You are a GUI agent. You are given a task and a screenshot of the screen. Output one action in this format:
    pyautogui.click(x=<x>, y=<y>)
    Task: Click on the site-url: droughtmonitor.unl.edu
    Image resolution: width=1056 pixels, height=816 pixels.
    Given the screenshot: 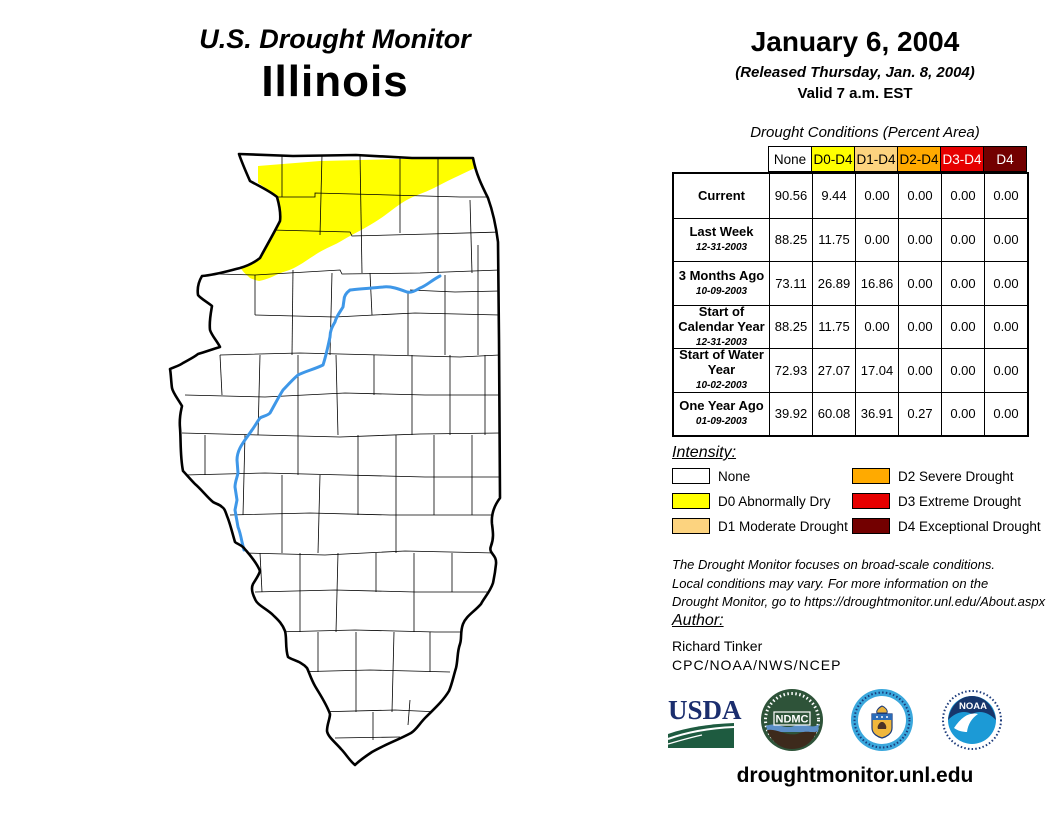 What is the action you would take?
    pyautogui.click(x=855, y=775)
    